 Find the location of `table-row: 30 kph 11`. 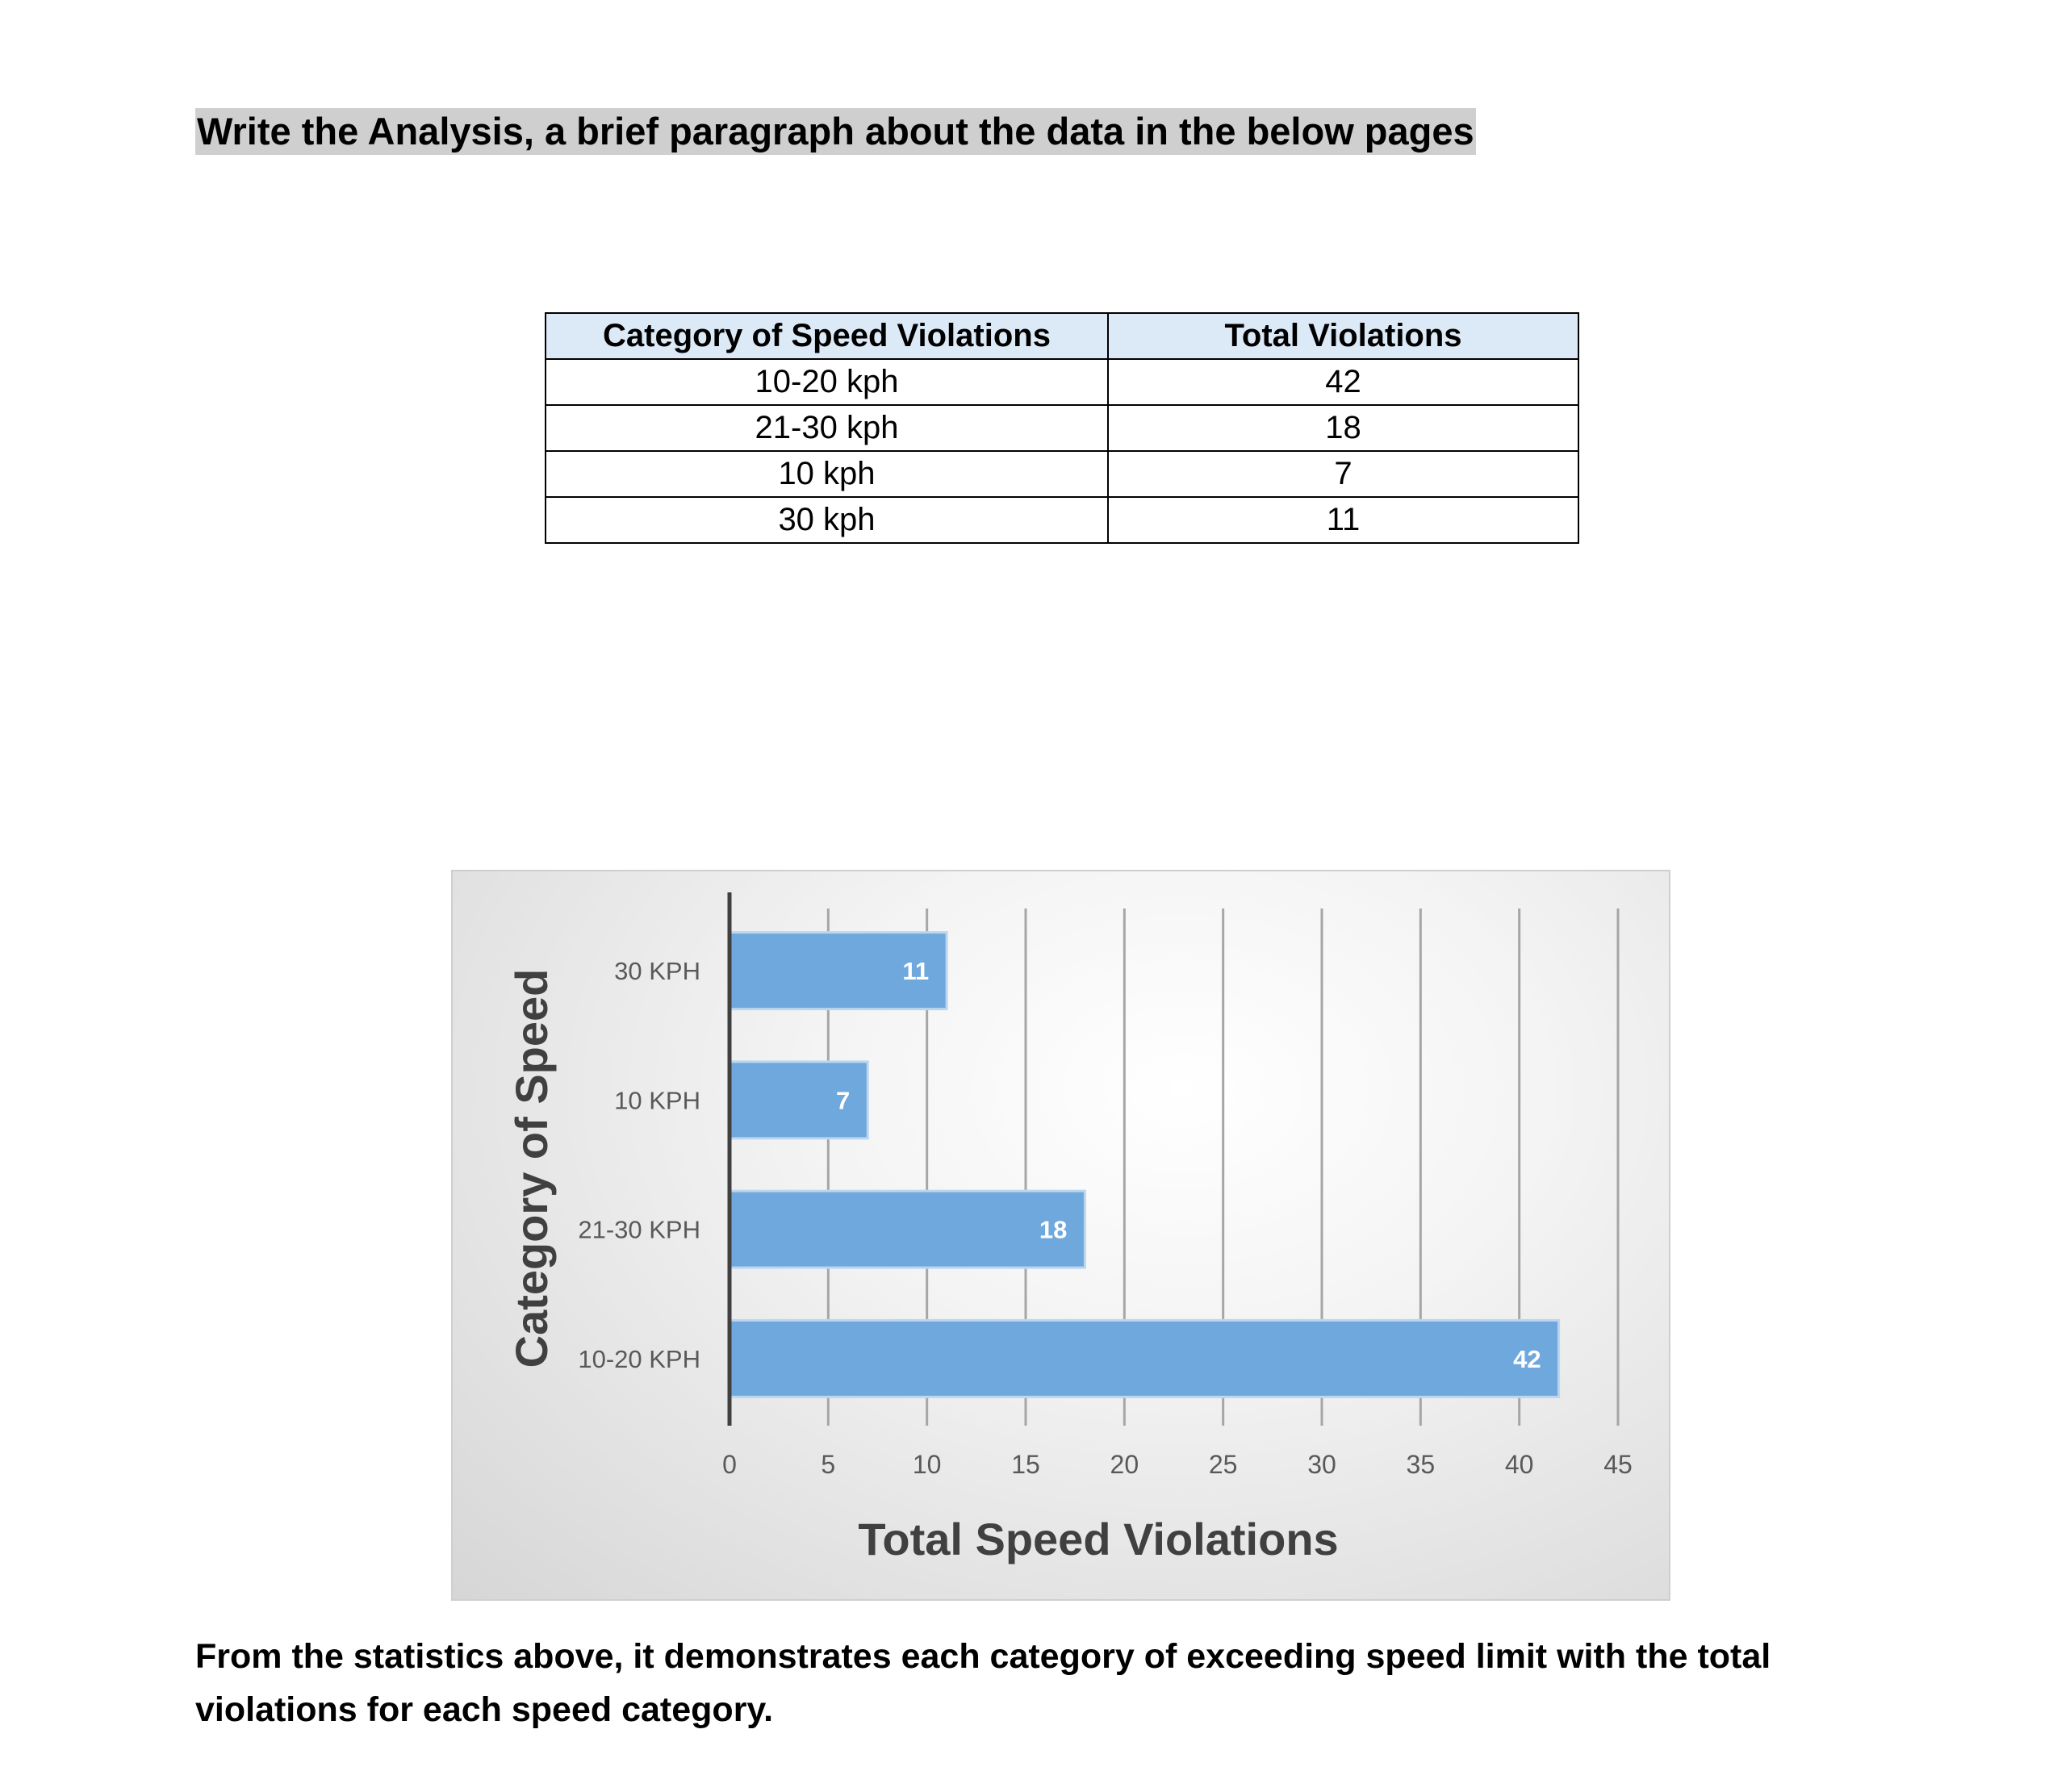

table-row: 30 kph 11 is located at coordinates (1062, 520).